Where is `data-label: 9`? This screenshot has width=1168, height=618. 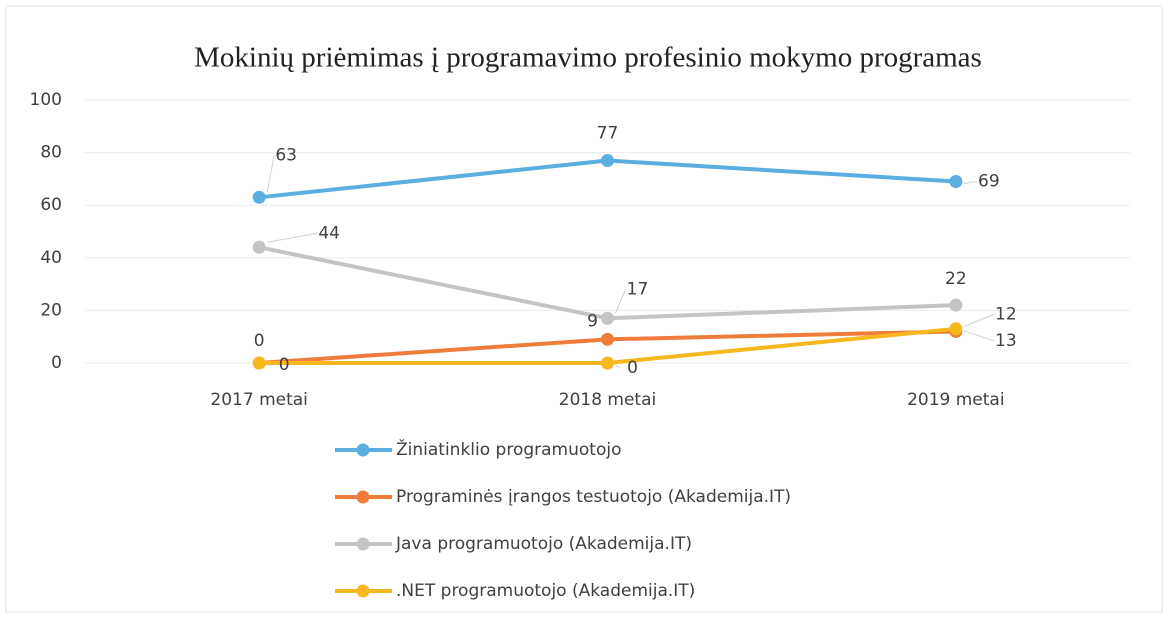 data-label: 9 is located at coordinates (592, 321).